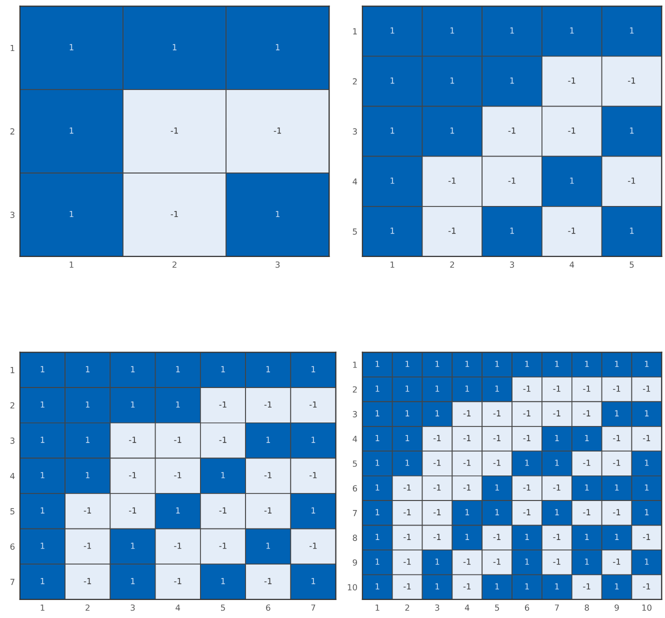  Describe the element at coordinates (354, 131) in the screenshot. I see `y-tick-label: 3` at that location.